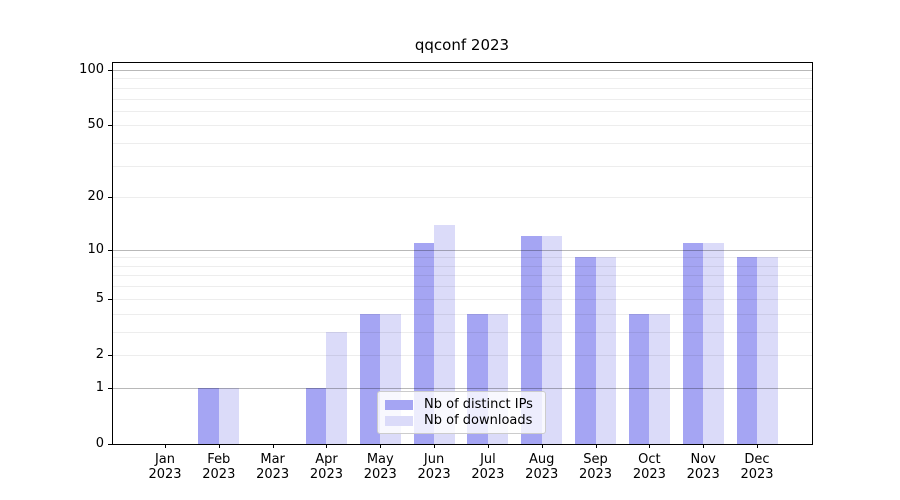  Describe the element at coordinates (91, 69) in the screenshot. I see `y-axis-tick-label: 100` at that location.